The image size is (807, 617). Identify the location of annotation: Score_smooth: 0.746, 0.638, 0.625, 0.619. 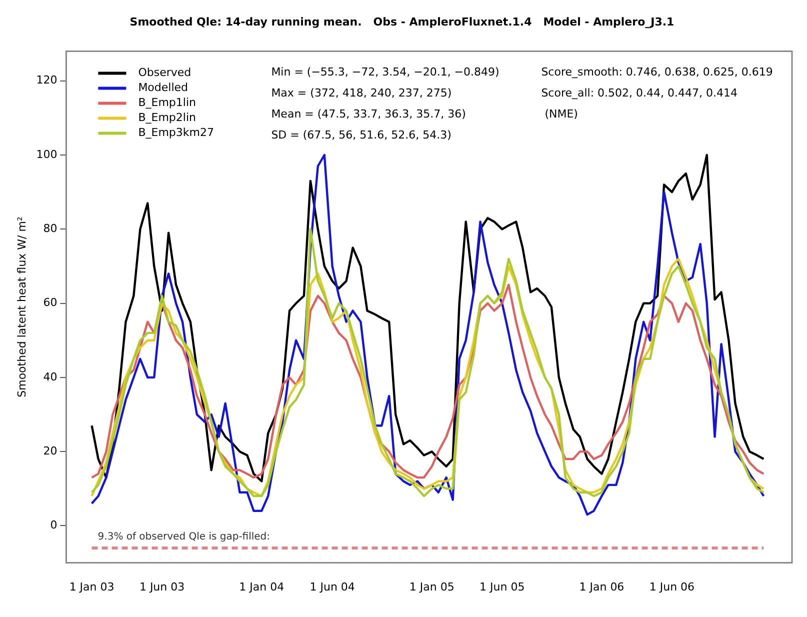
(657, 72).